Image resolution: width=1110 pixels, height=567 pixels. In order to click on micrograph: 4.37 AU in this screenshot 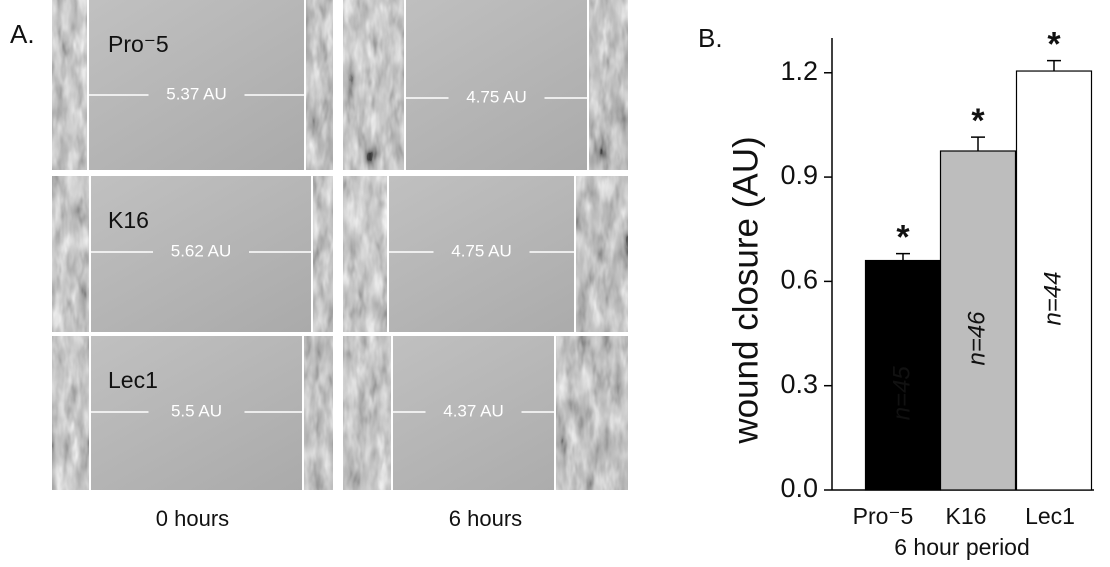, I will do `click(485, 413)`.